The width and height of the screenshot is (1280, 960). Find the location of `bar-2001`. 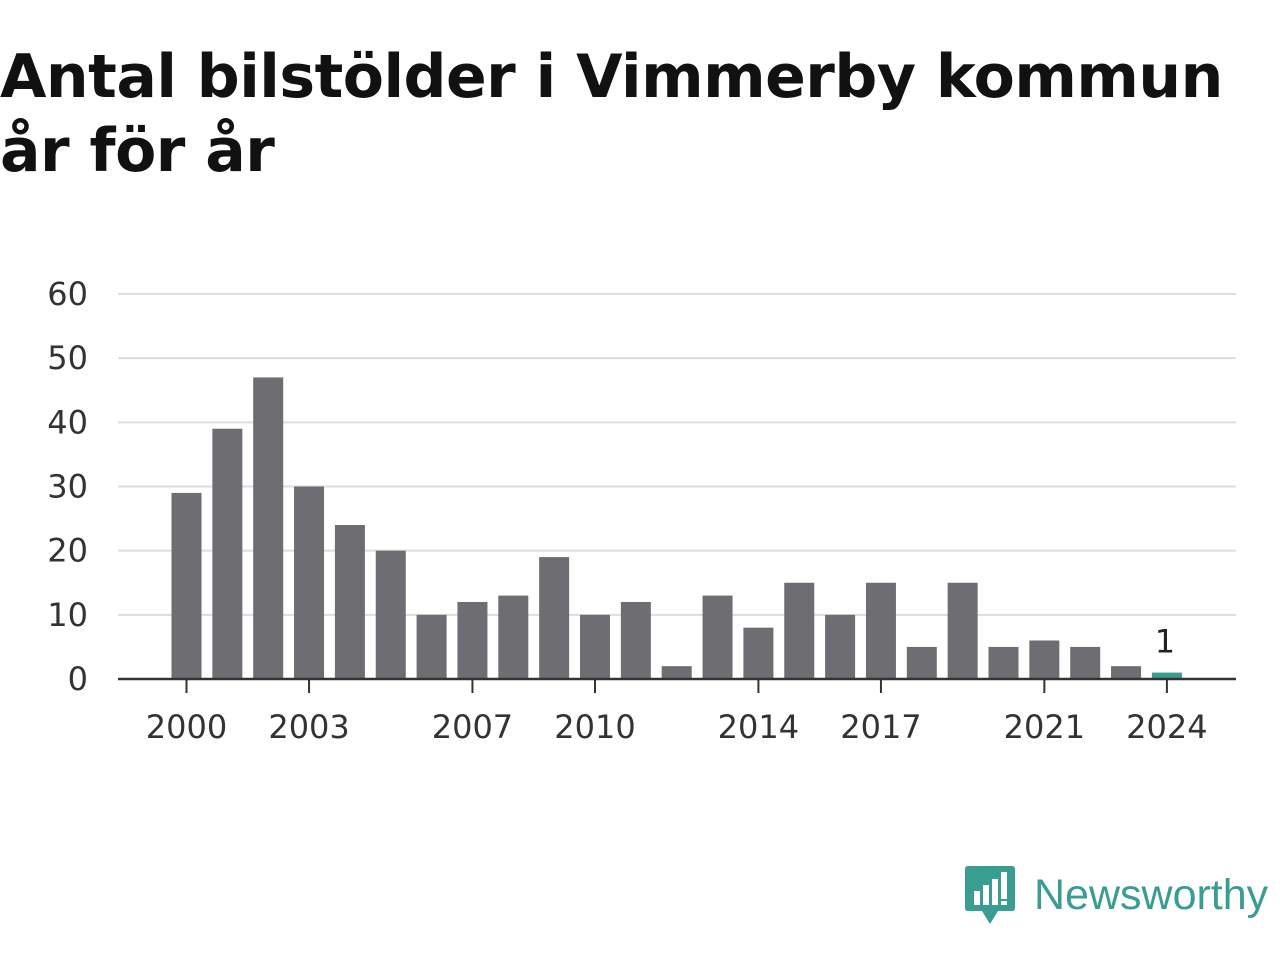

bar-2001 is located at coordinates (227, 553).